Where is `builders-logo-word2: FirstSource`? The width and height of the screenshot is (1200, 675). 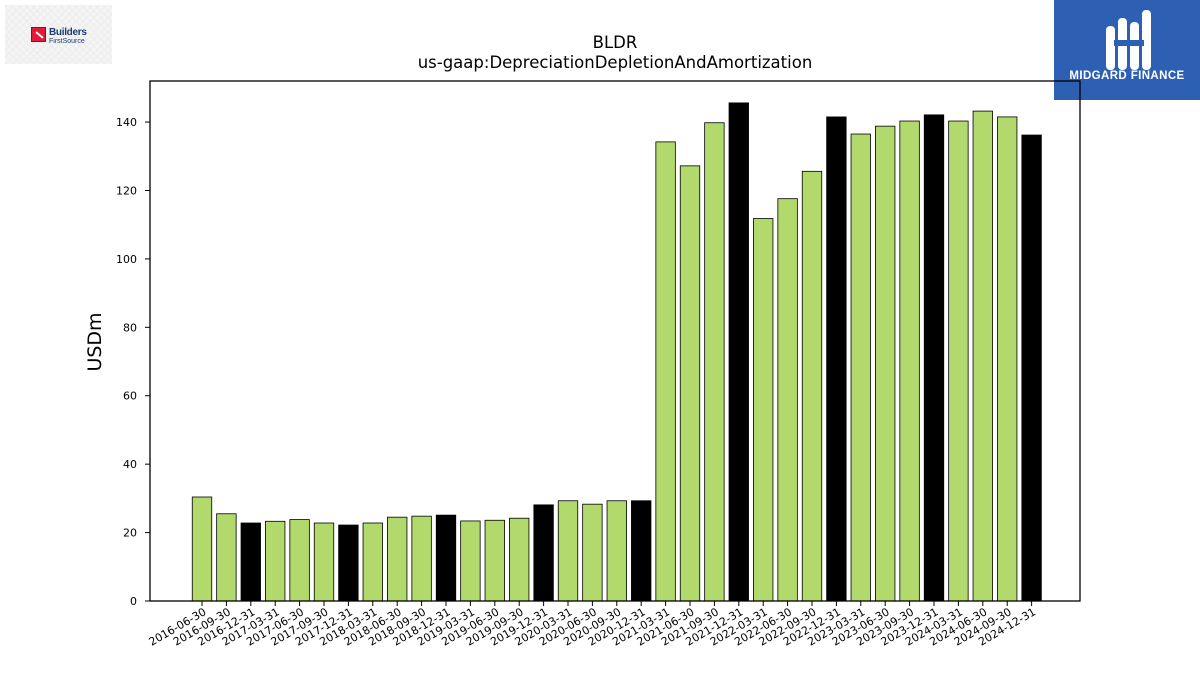 builders-logo-word2: FirstSource is located at coordinates (67, 41).